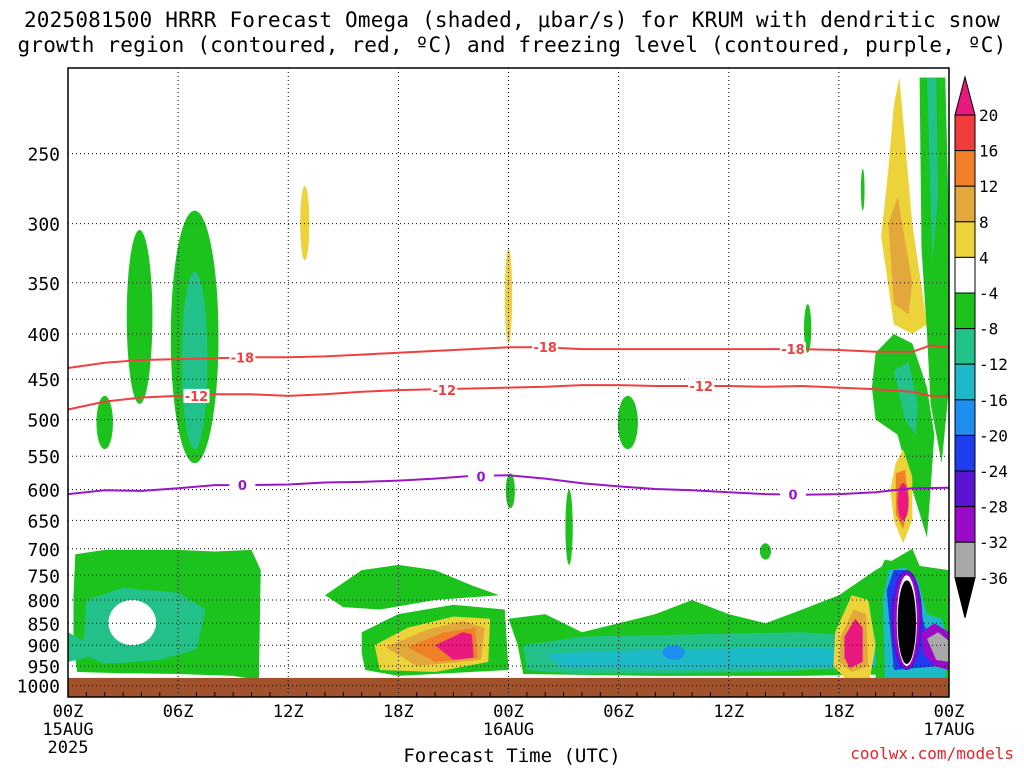 This screenshot has width=1024, height=768. I want to click on y-tick-label-750: 750, so click(43, 576).